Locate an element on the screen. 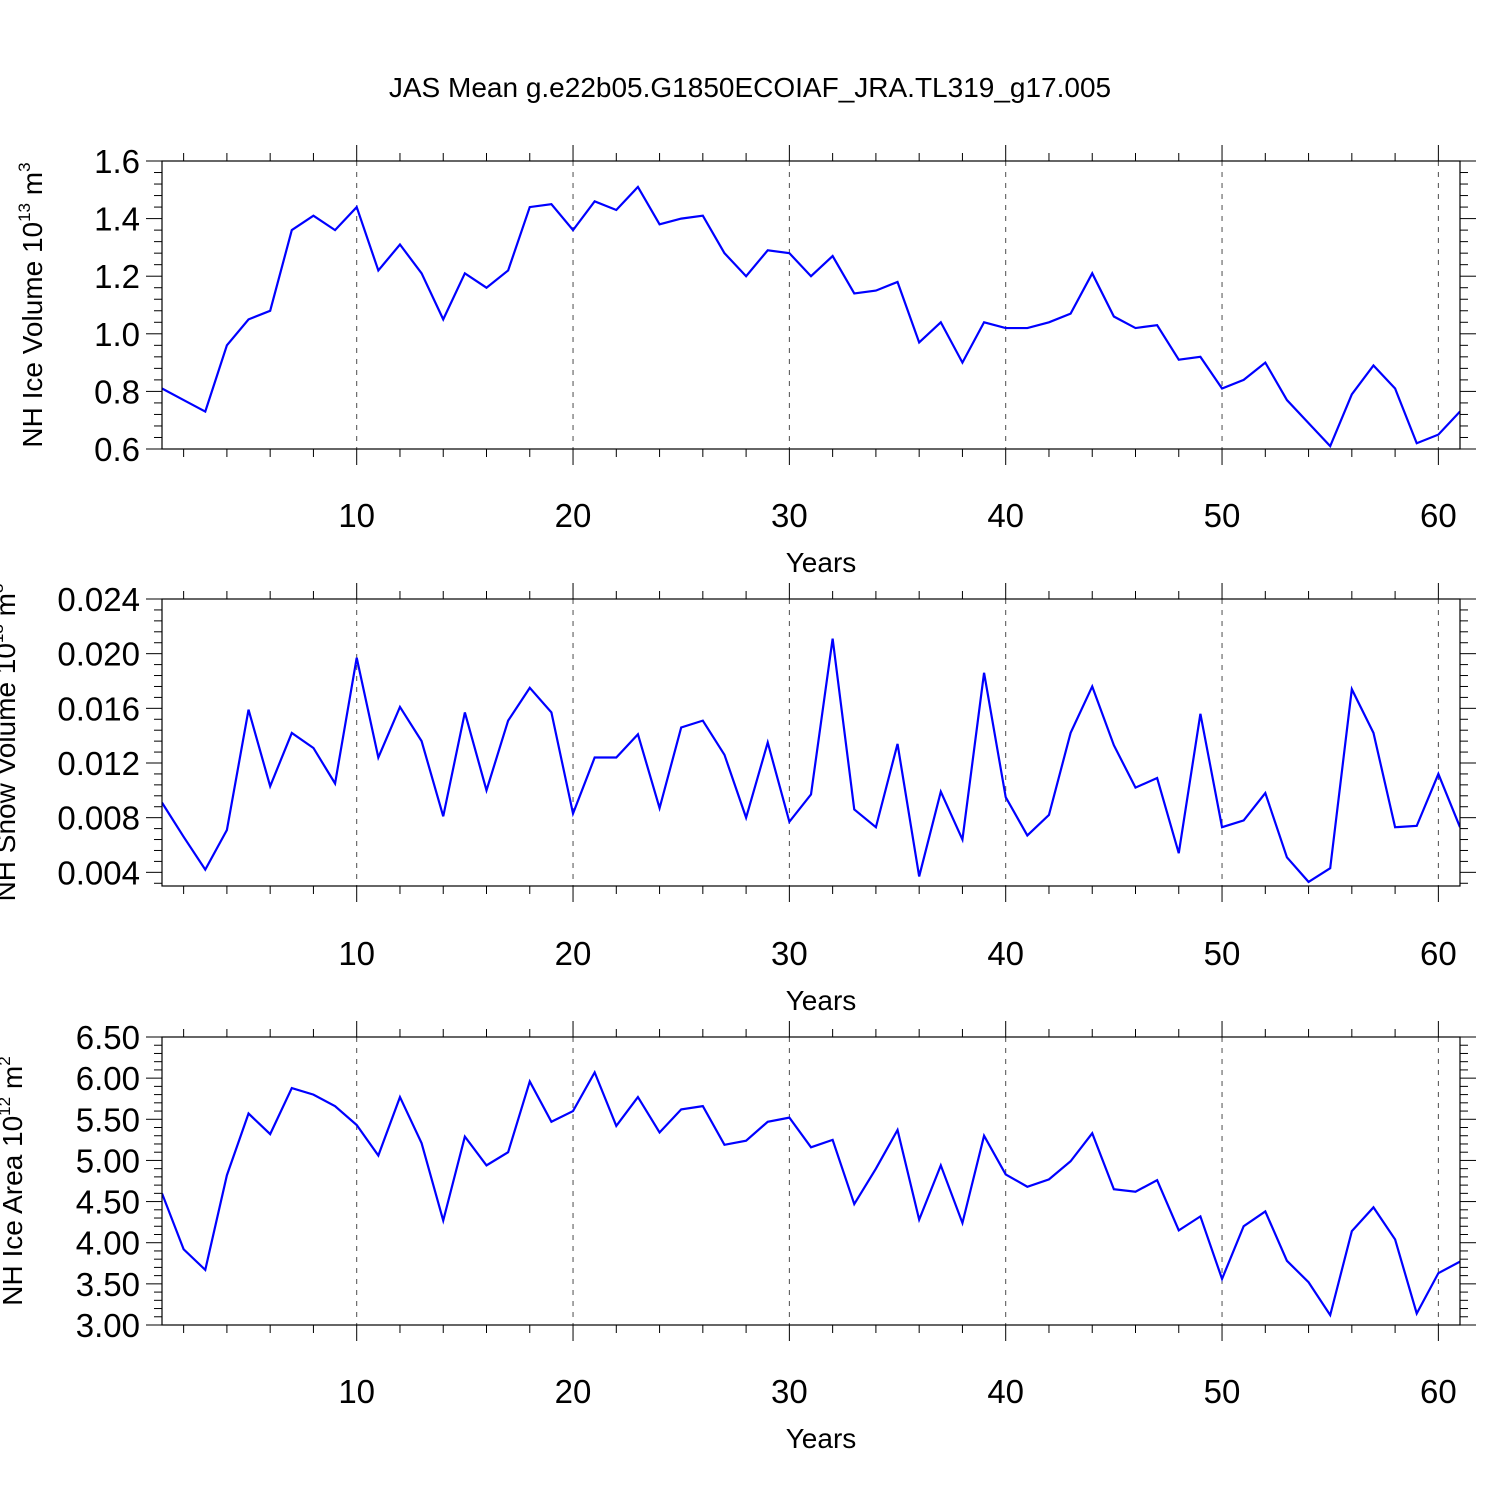  snow-volume-ytick-label: 0.004 is located at coordinates (98, 872).